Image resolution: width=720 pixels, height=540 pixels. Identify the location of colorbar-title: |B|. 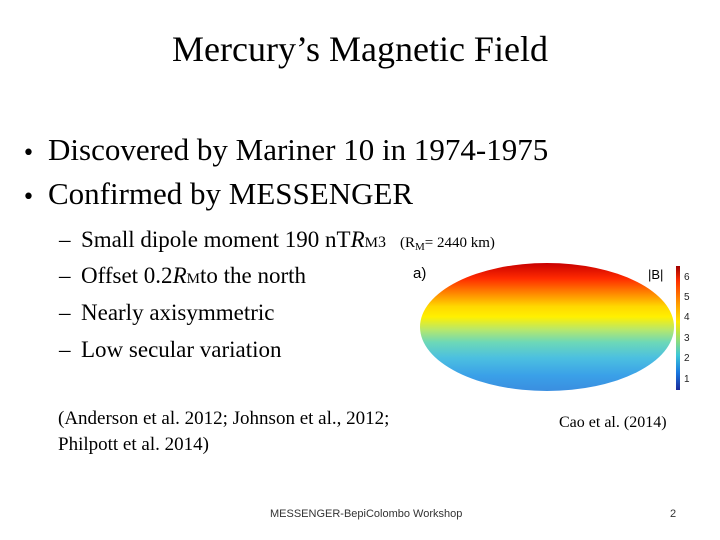
(656, 274).